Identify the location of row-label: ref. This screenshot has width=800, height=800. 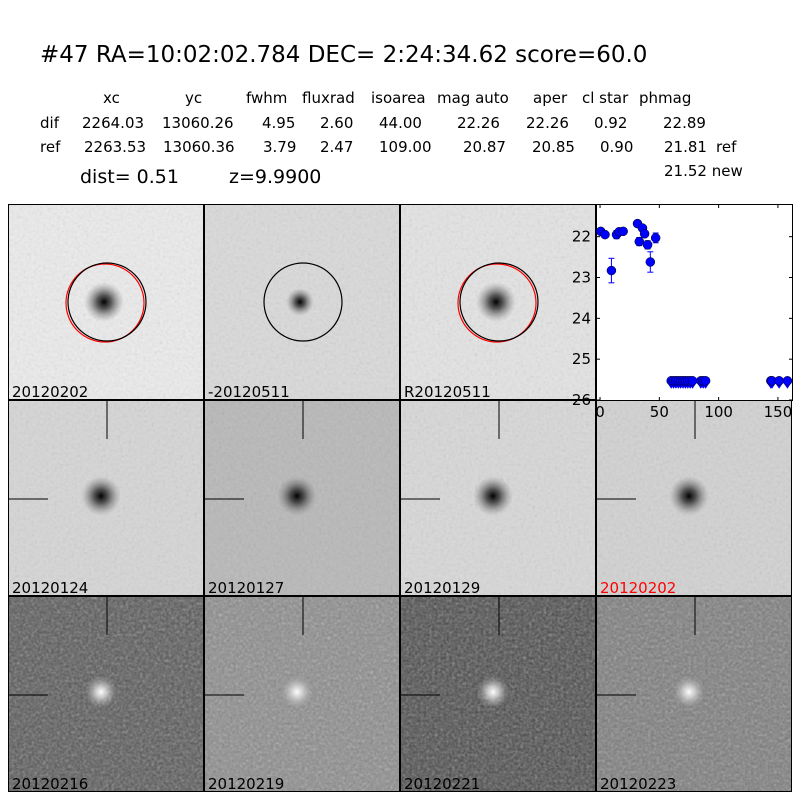
(50, 147).